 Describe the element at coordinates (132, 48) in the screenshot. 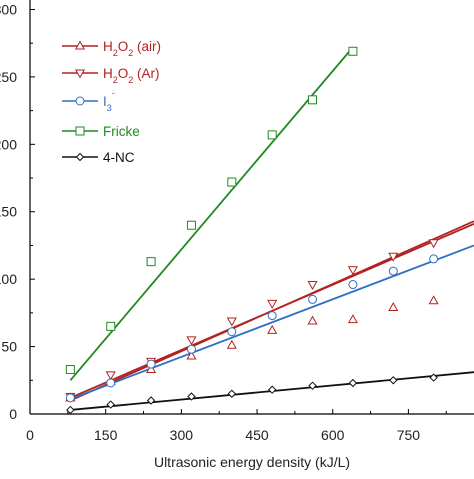

I see `legend-label-0: H2O2 (air)` at that location.